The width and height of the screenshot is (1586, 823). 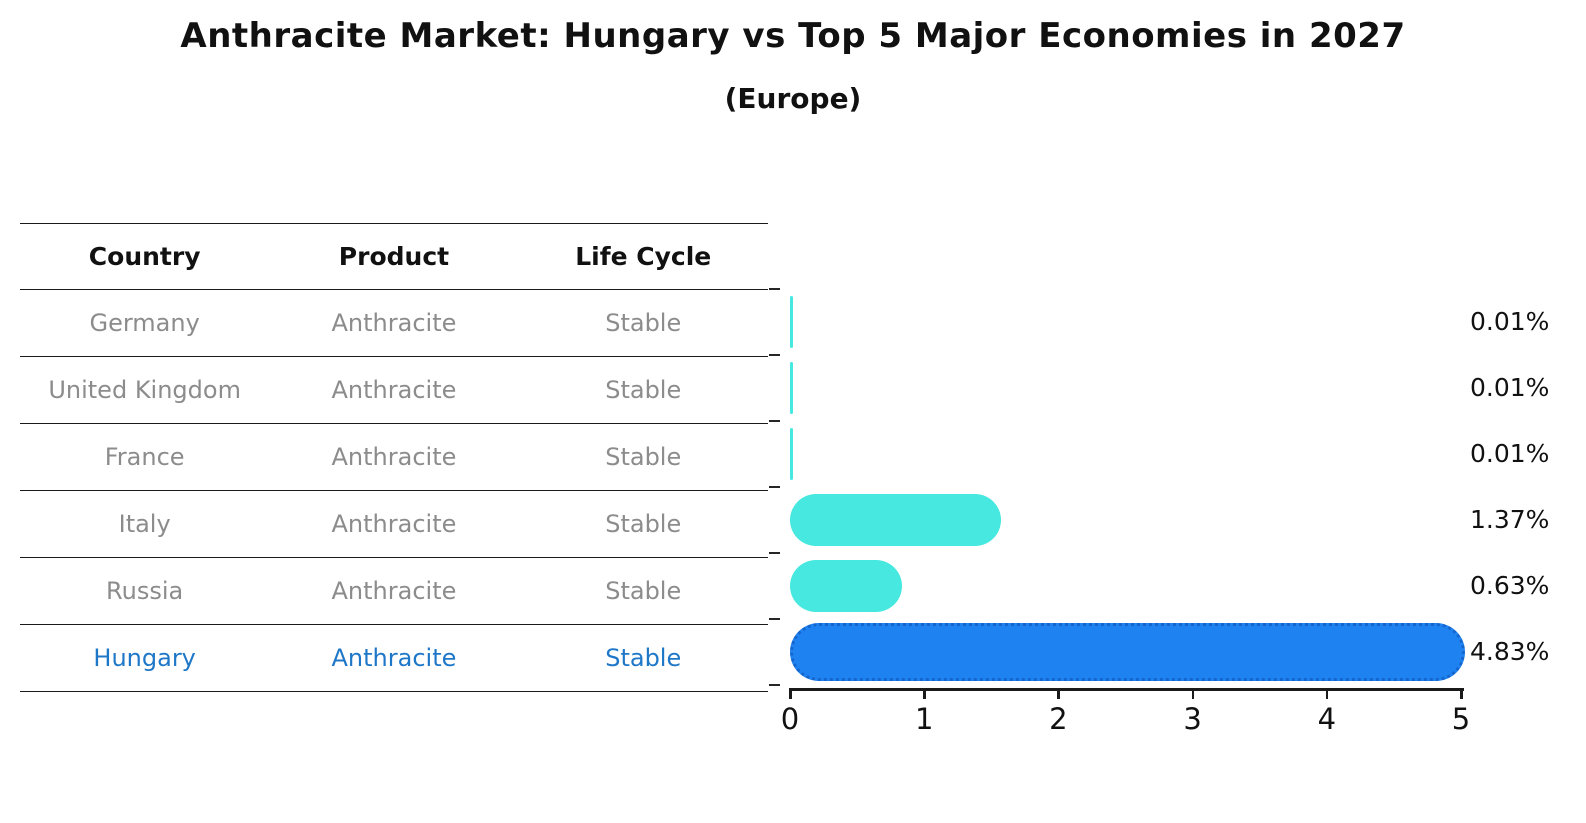 I want to click on x-axis-tick-label: 3, so click(x=1192, y=719).